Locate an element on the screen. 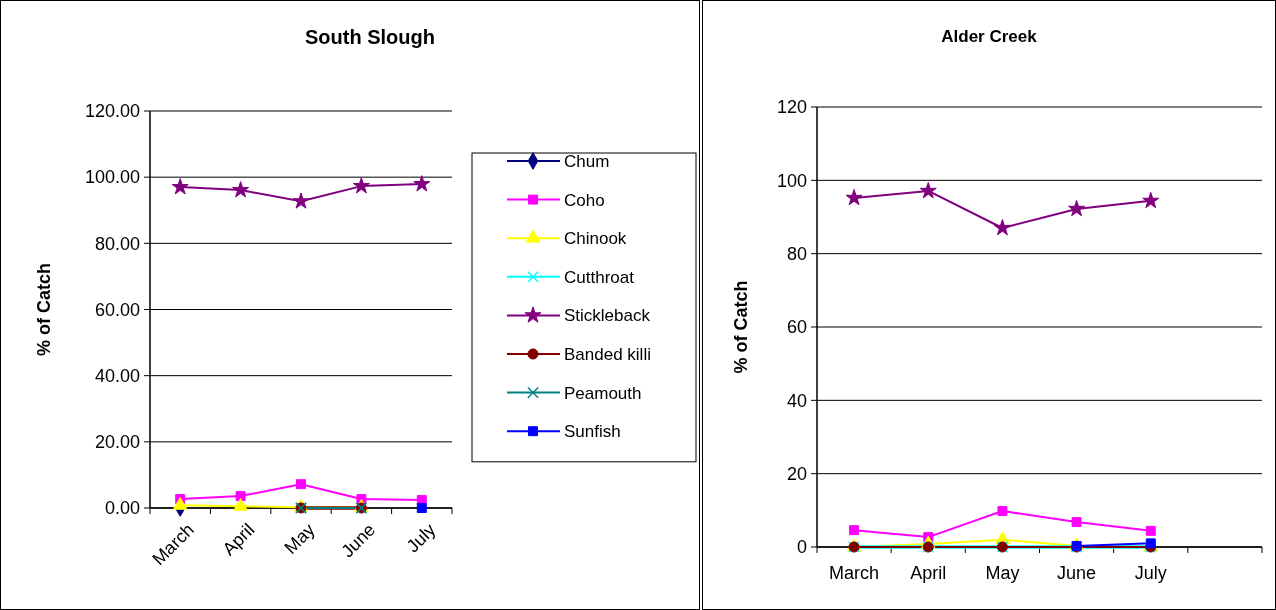 This screenshot has width=1276, height=610. chart-title: Alder Creek is located at coordinates (989, 36).